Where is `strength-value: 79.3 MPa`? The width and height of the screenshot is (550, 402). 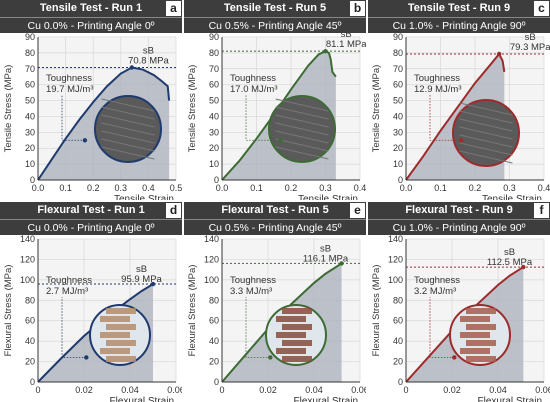
strength-value: 79.3 MPa is located at coordinates (530, 47).